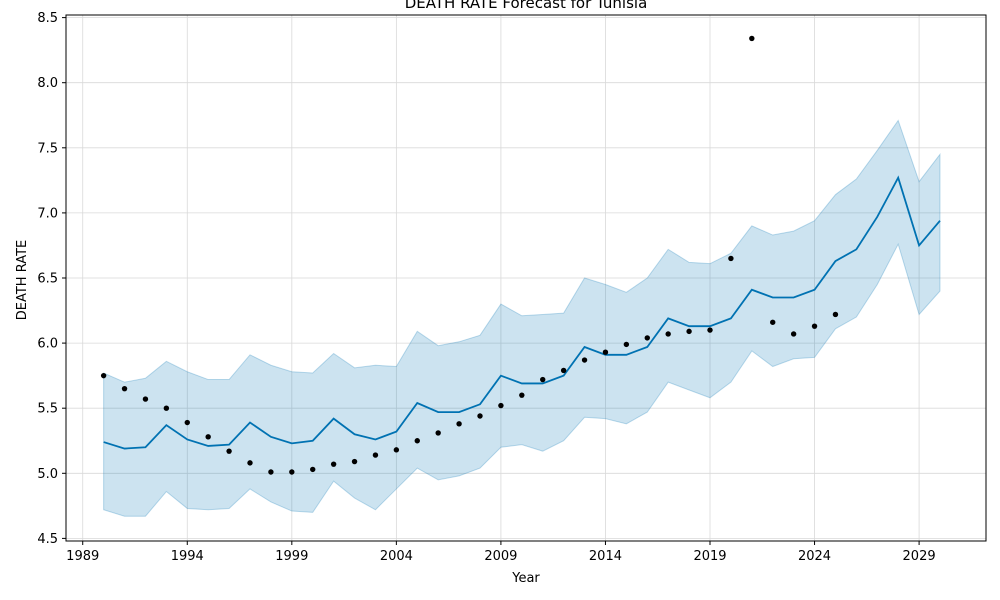 Image resolution: width=1000 pixels, height=600 pixels. What do you see at coordinates (525, 578) in the screenshot?
I see `x-axis-label: Year` at bounding box center [525, 578].